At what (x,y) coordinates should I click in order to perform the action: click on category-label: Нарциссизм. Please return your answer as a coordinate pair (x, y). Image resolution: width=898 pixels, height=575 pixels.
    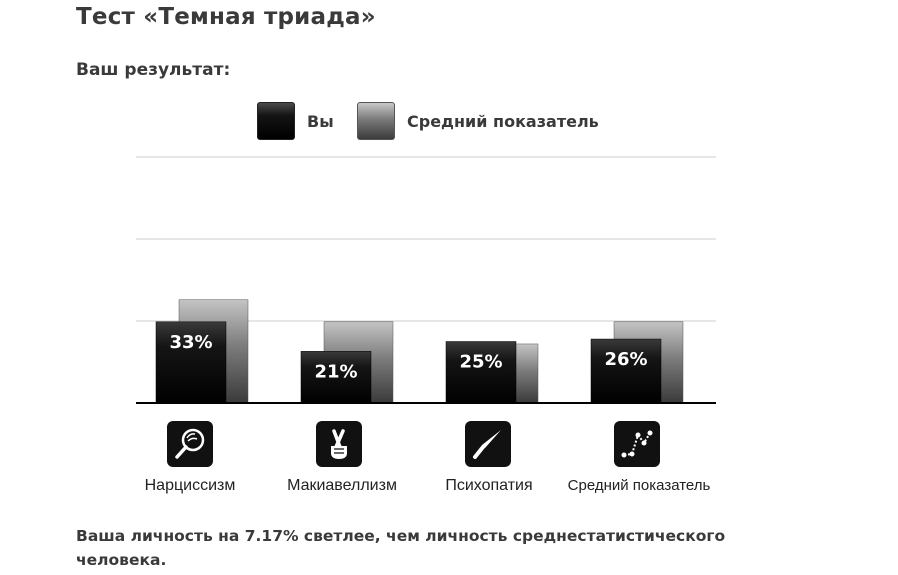
    Looking at the image, I should click on (190, 485).